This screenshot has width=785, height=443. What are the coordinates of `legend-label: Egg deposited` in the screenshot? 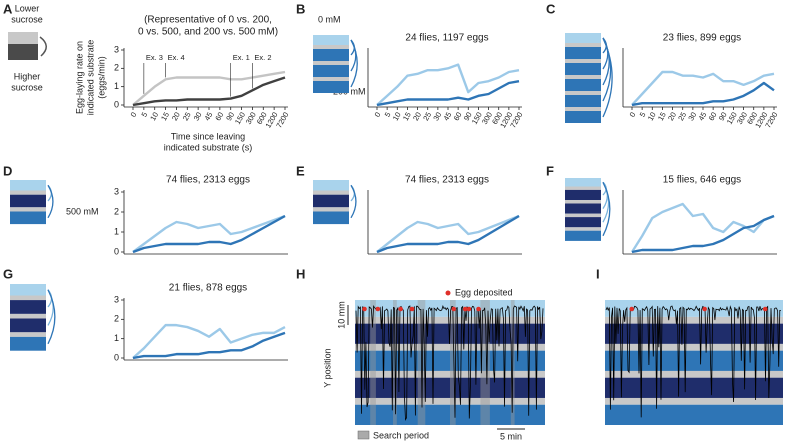 It's located at (484, 292).